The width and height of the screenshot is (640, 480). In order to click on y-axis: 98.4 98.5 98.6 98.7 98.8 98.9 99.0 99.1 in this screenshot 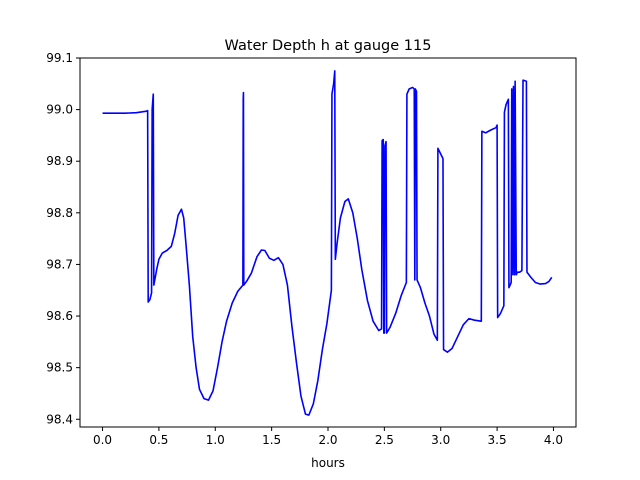, I will do `click(63, 238)`.